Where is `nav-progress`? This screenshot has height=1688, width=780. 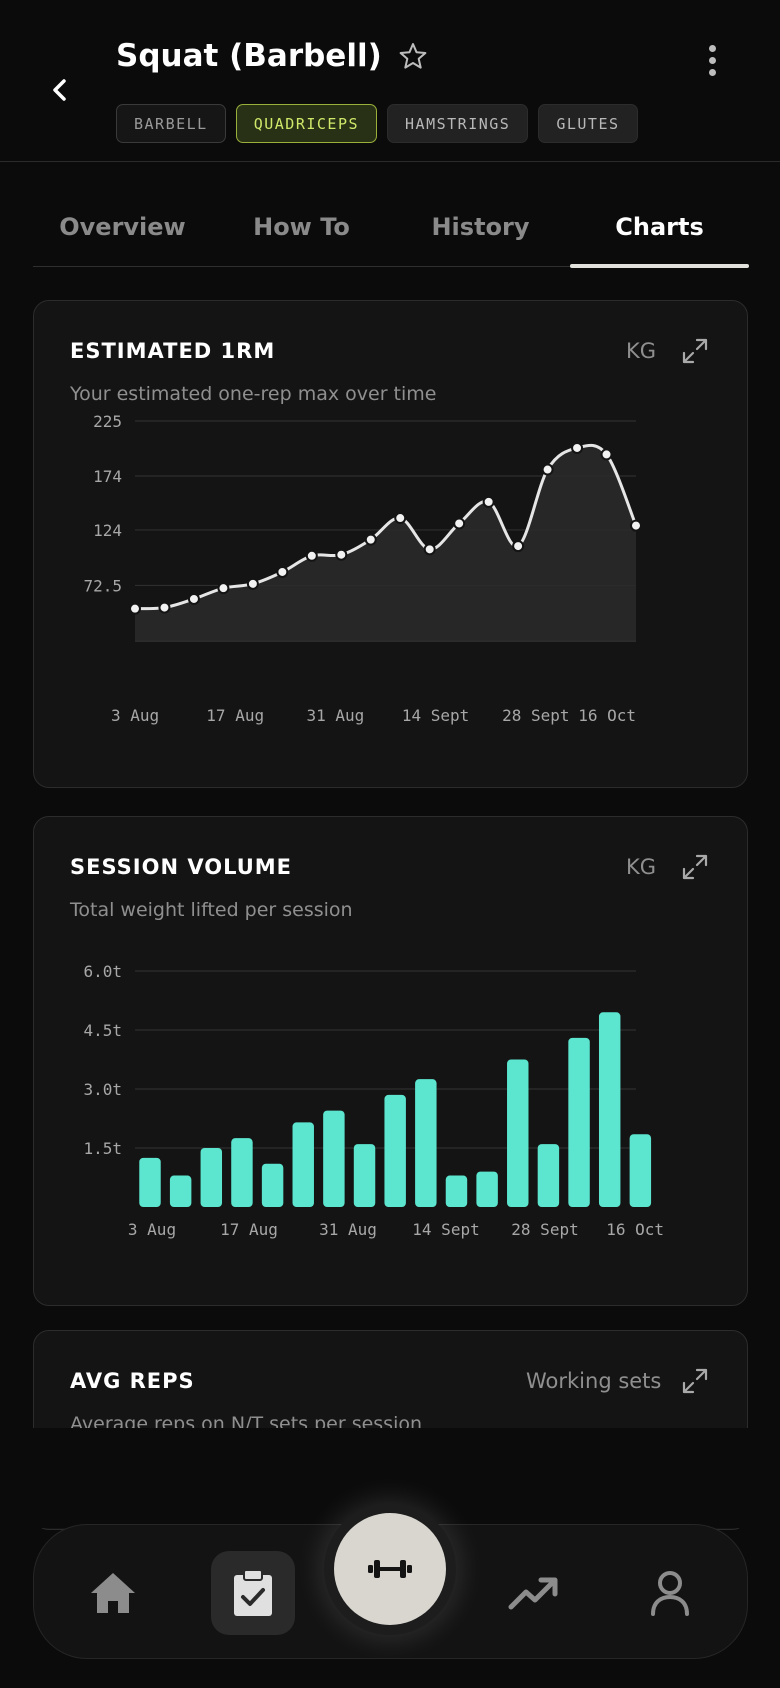
nav-progress is located at coordinates (533, 1593).